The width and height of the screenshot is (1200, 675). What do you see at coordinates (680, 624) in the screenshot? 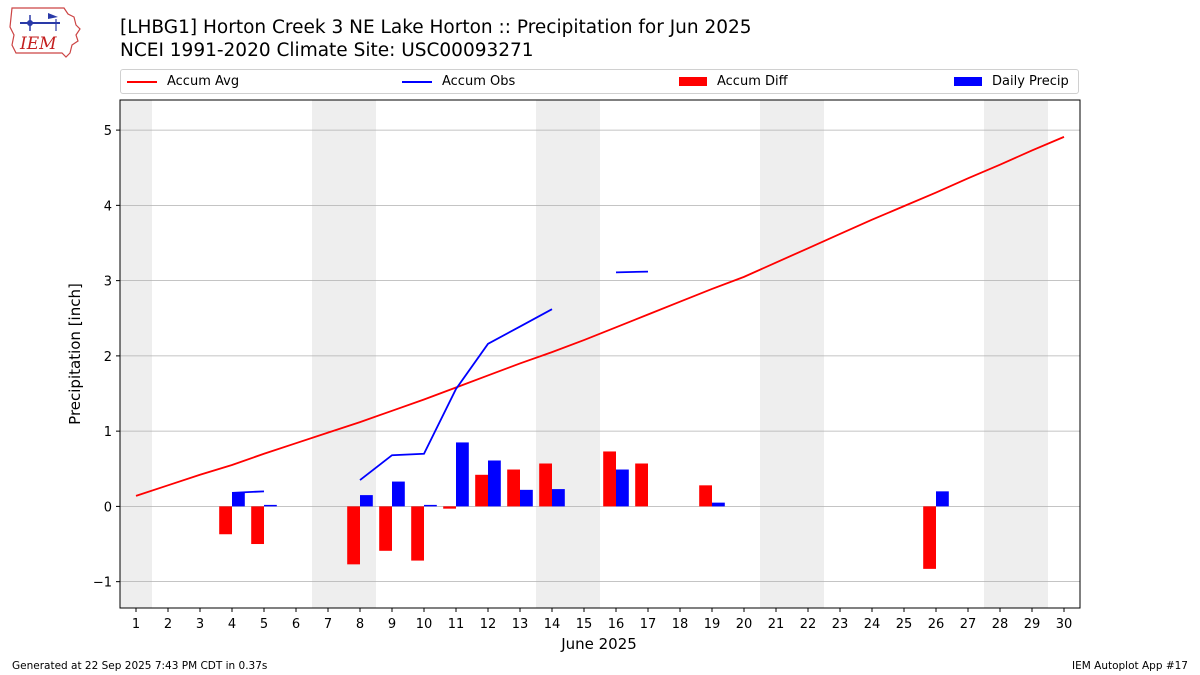
I see `x-tick-label: 18` at bounding box center [680, 624].